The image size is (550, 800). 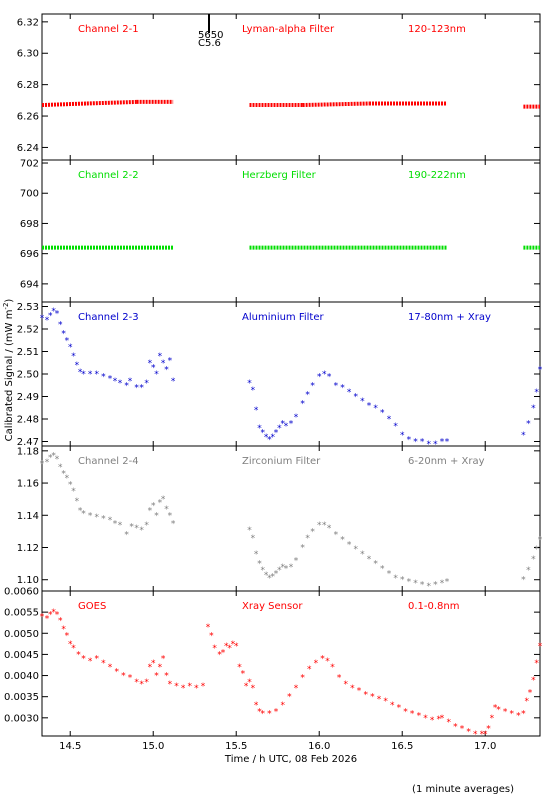 What do you see at coordinates (28, 85) in the screenshot?
I see `y-tick-label: 6.28` at bounding box center [28, 85].